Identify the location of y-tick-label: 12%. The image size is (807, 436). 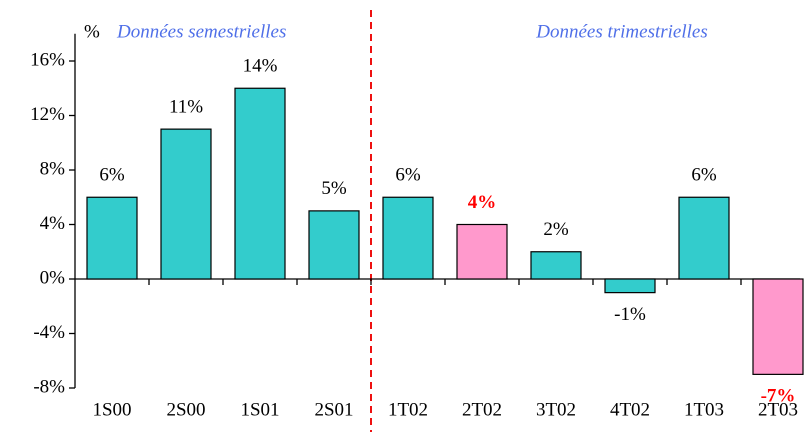
(47, 114).